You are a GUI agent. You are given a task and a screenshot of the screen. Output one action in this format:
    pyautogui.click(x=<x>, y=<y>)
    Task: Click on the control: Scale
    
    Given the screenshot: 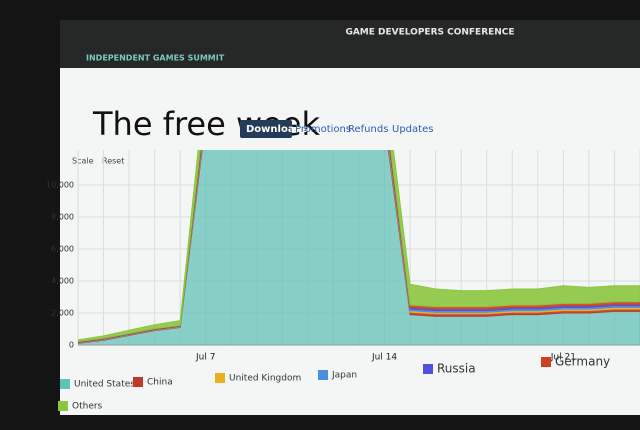 What is the action you would take?
    pyautogui.click(x=83, y=161)
    